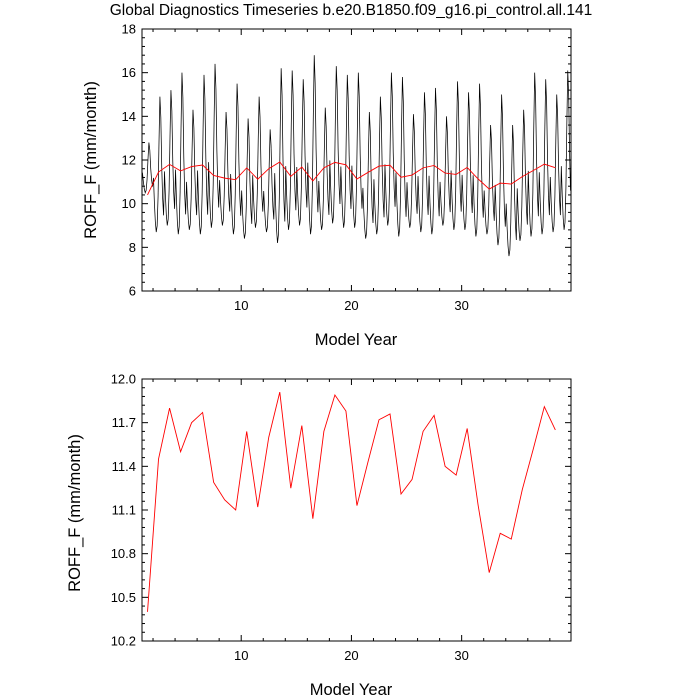 Image resolution: width=700 pixels, height=700 pixels. What do you see at coordinates (132, 291) in the screenshot?
I see `y-tick-label: 6` at bounding box center [132, 291].